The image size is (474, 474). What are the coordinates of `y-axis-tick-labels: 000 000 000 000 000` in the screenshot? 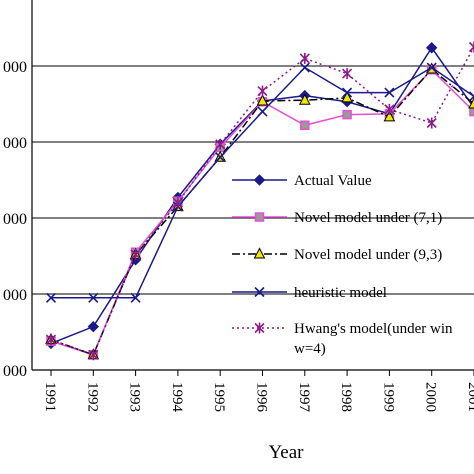 It's located at (15, 219).